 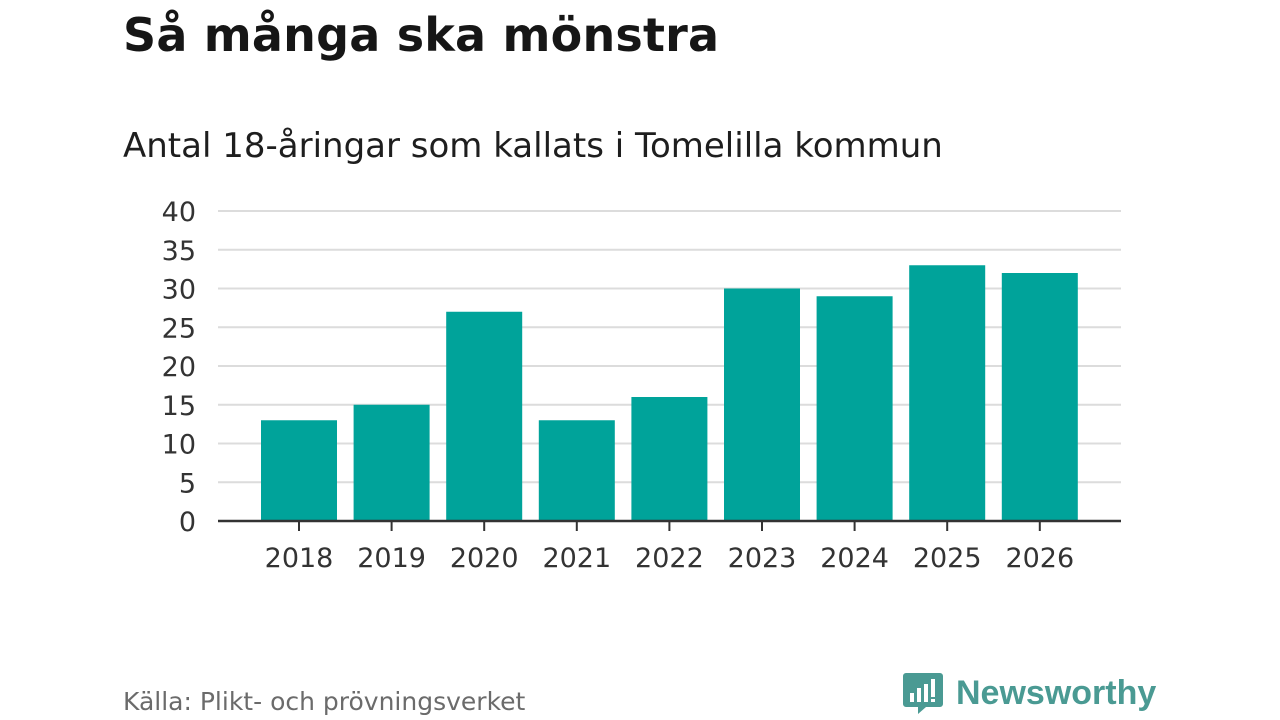 I want to click on x-tick-label: 2026, so click(x=1039, y=558).